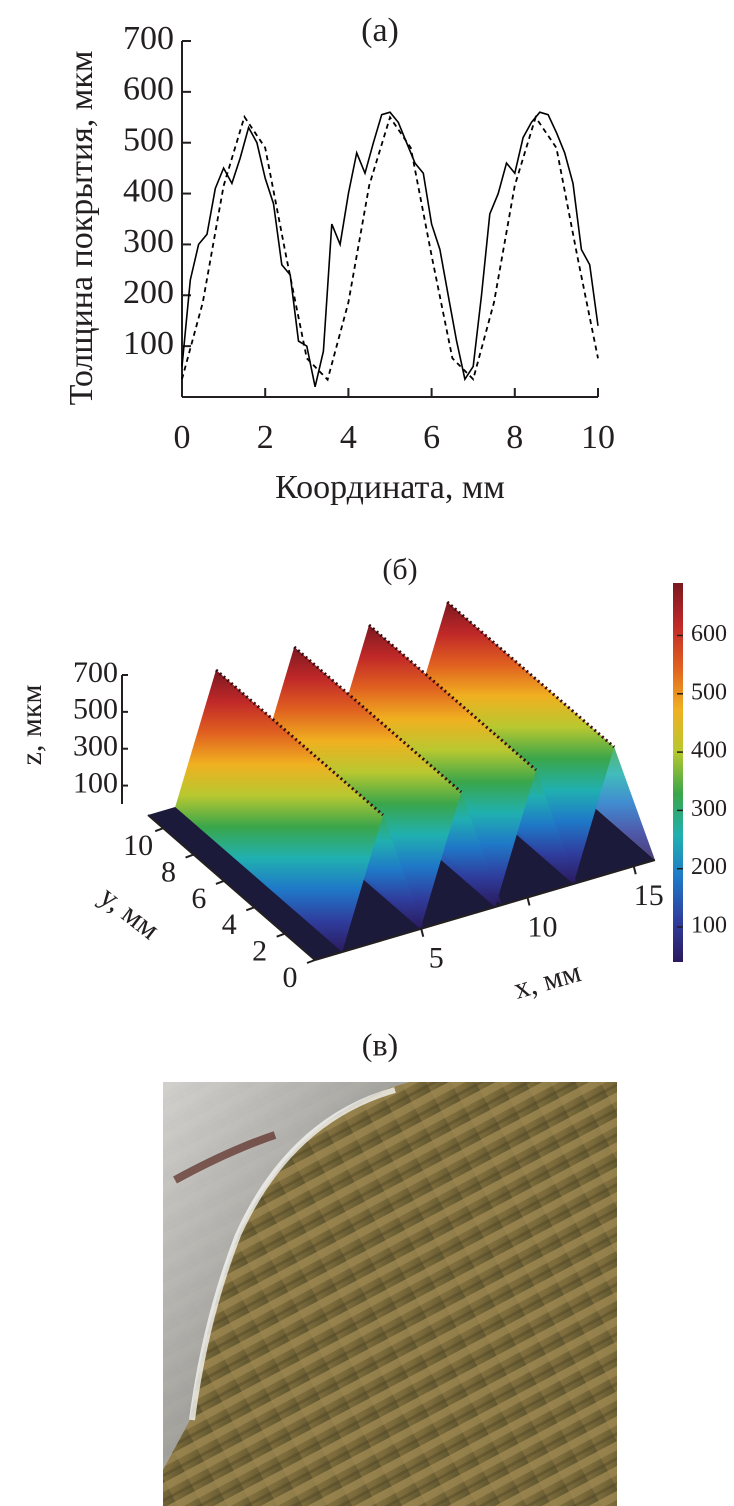 The width and height of the screenshot is (734, 1506). Describe the element at coordinates (431, 437) in the screenshot. I see `x-tick-label: 6` at that location.